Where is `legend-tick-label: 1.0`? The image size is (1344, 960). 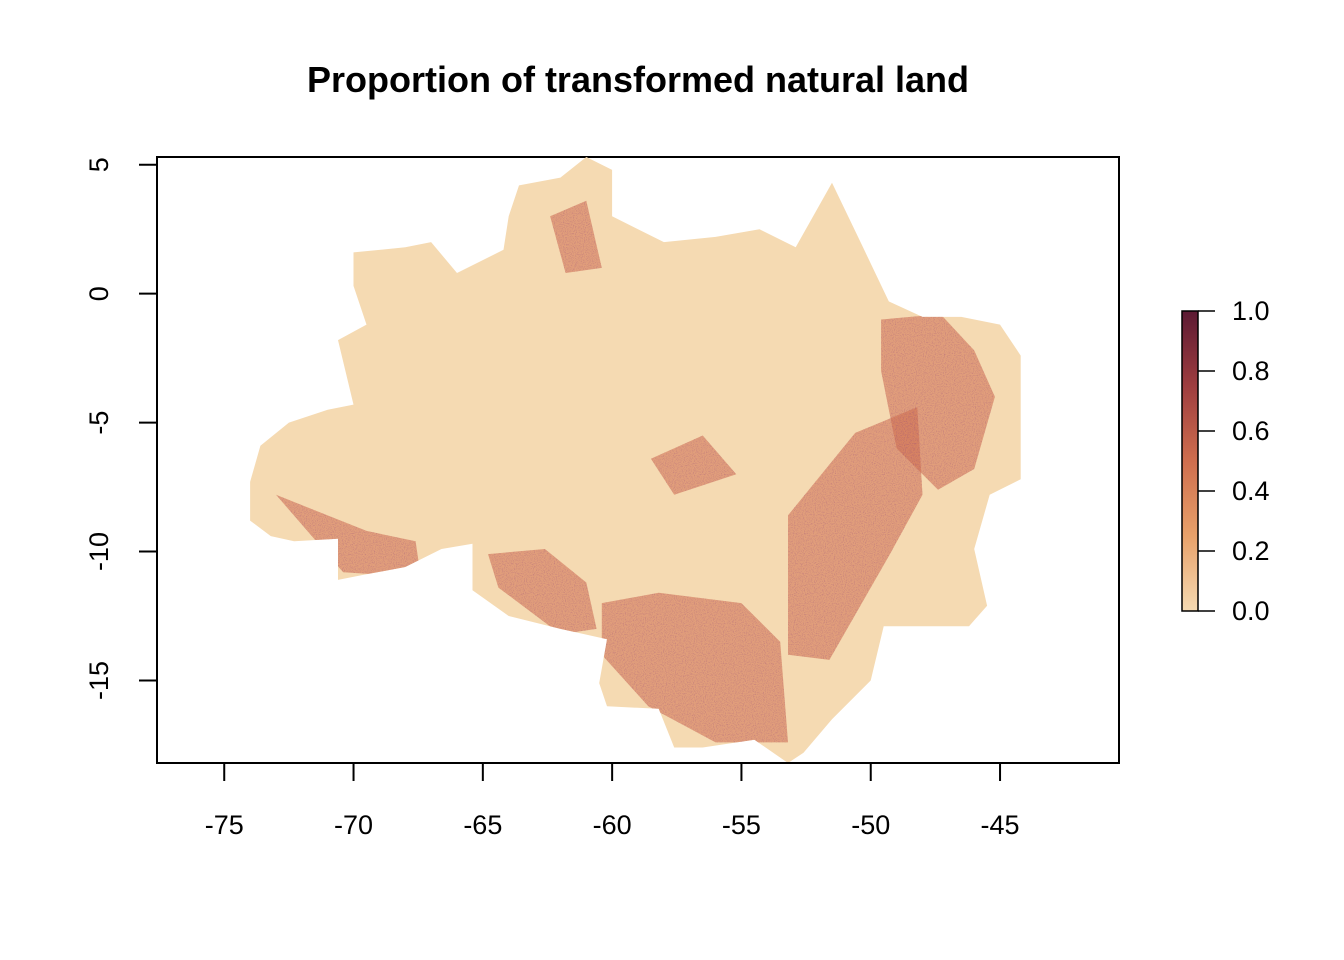
legend-tick-label: 1.0 is located at coordinates (1251, 311).